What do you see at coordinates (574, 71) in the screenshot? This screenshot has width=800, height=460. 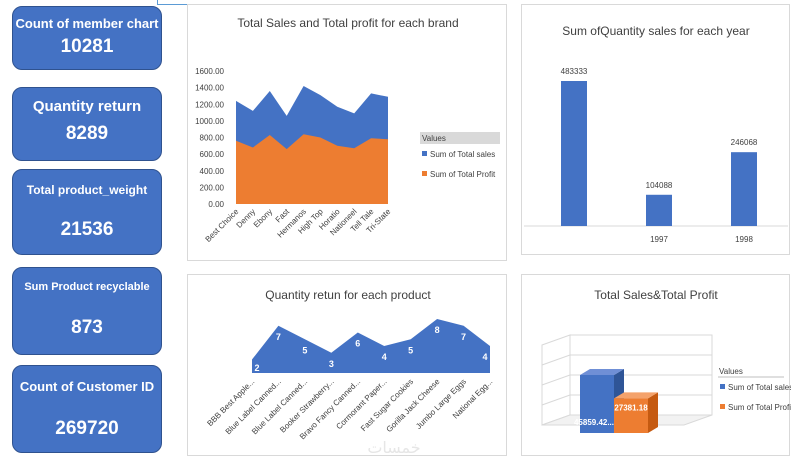 I see `bar-data-label: 483333` at bounding box center [574, 71].